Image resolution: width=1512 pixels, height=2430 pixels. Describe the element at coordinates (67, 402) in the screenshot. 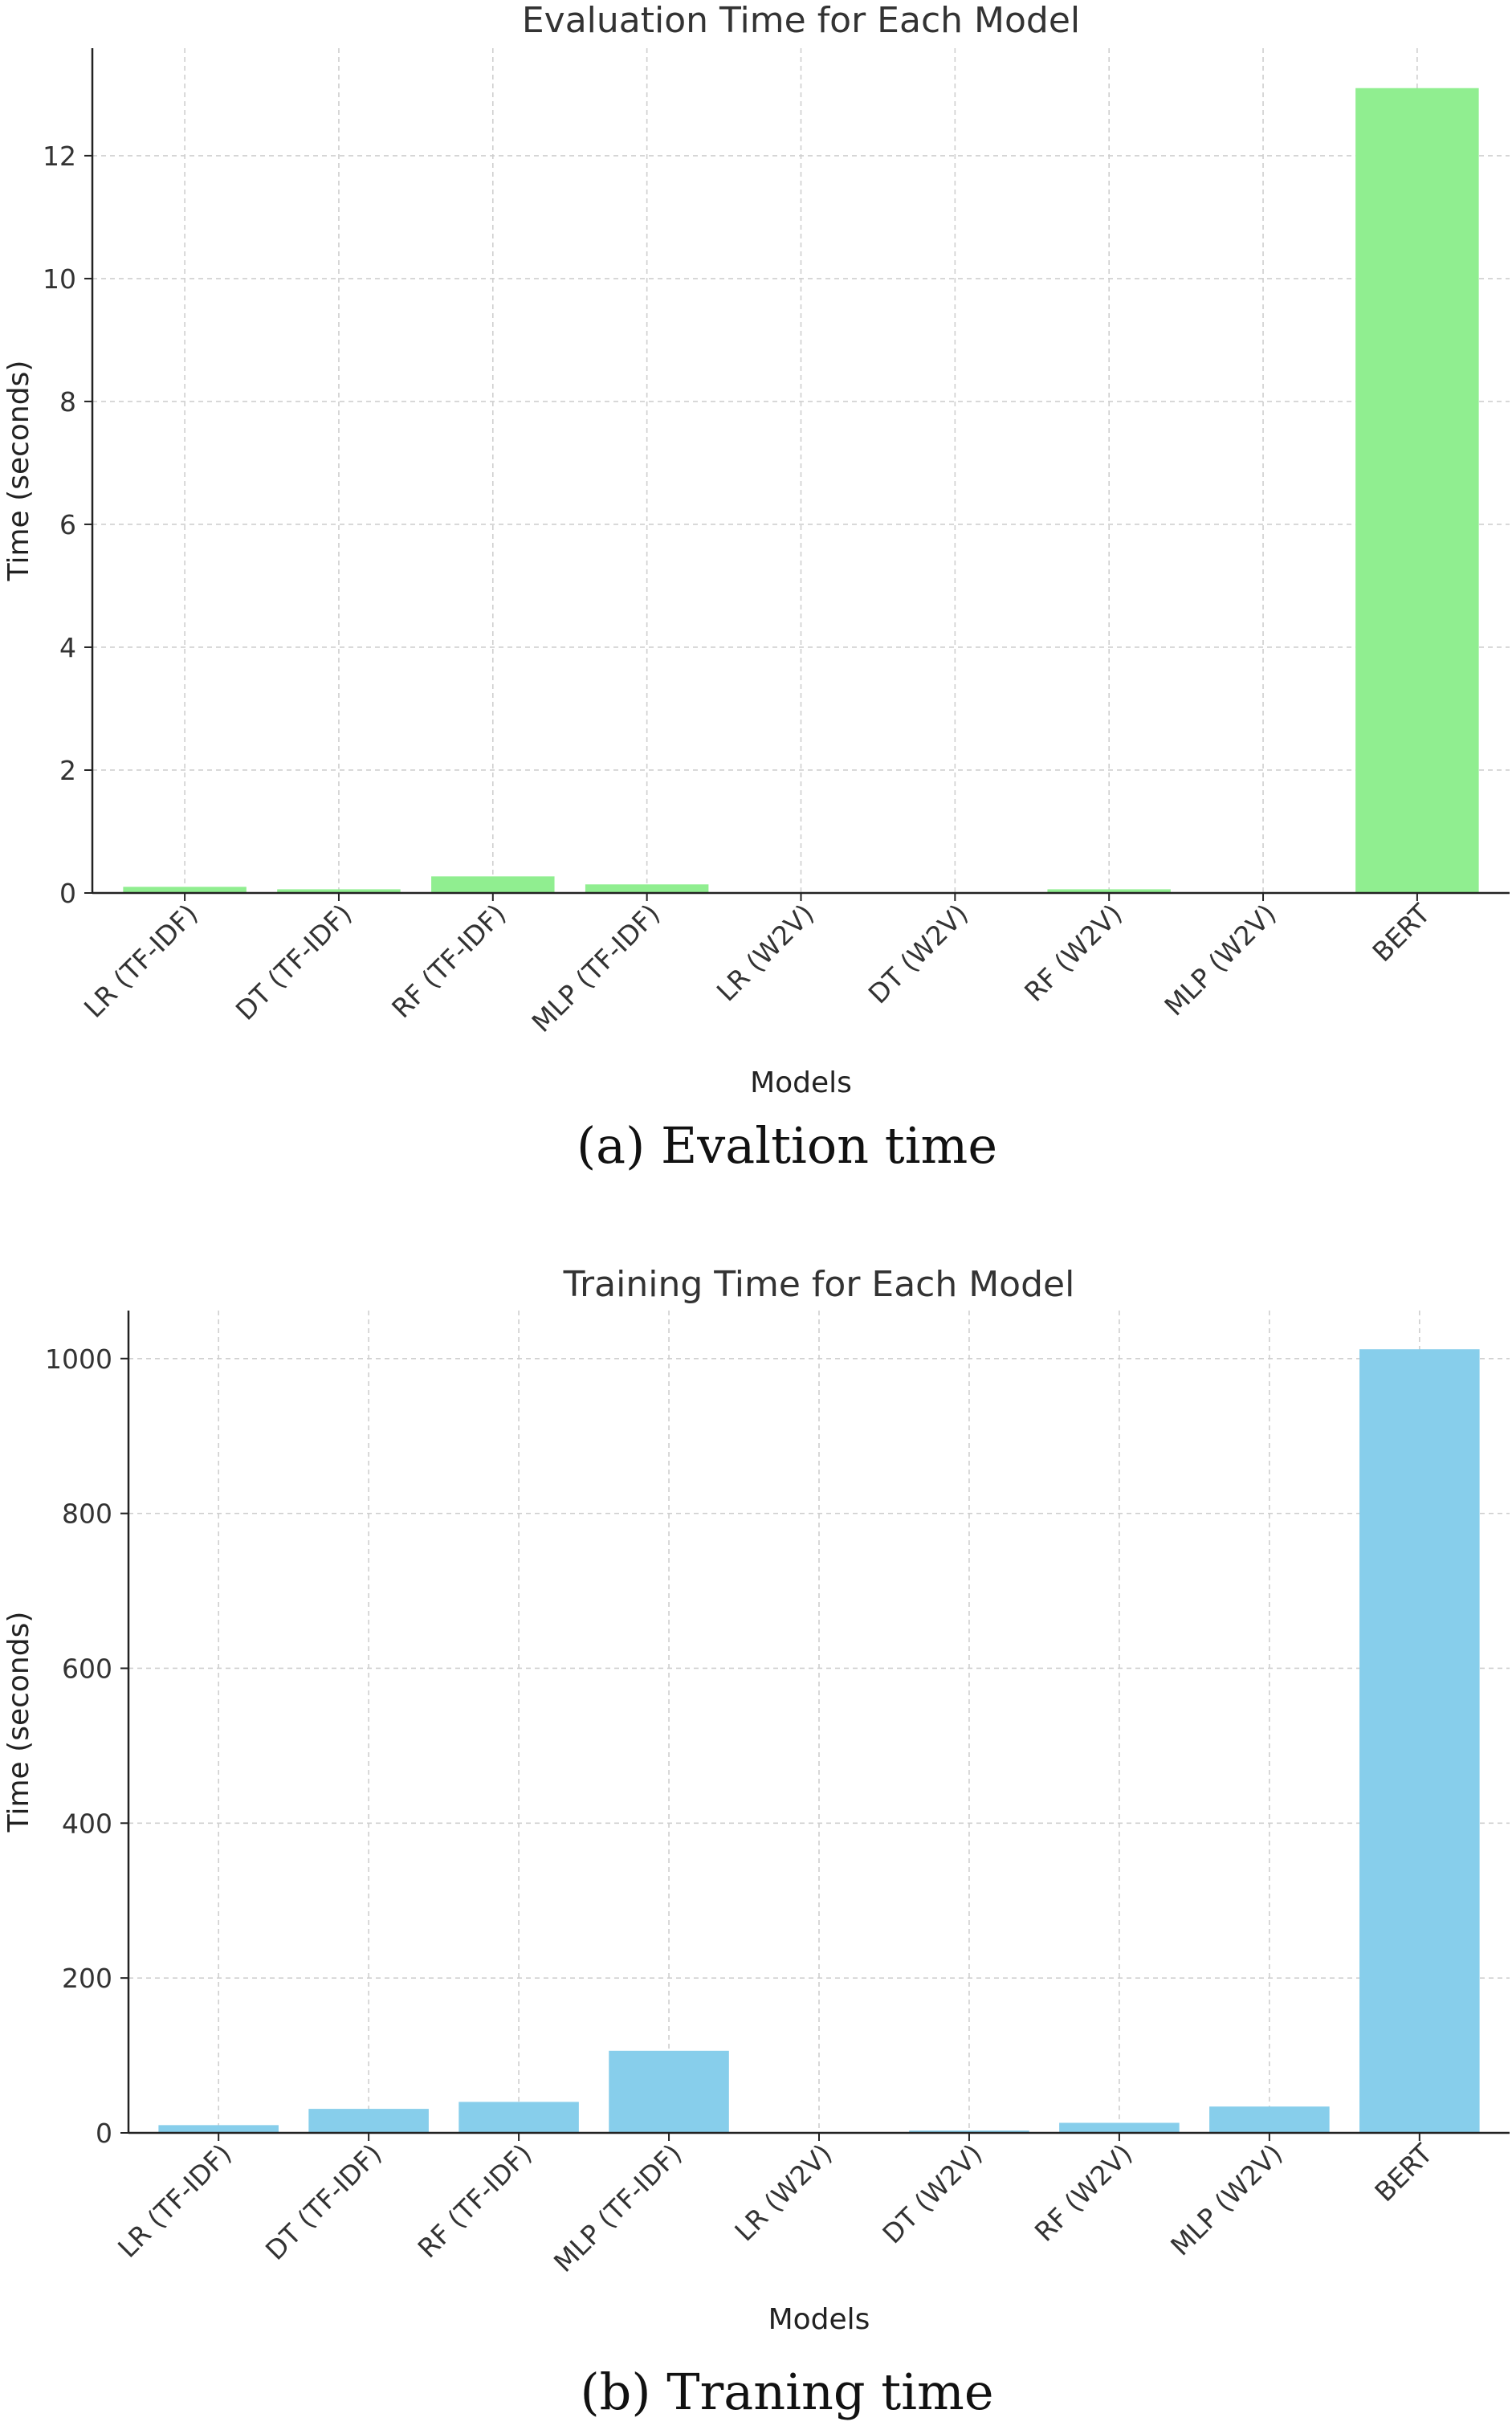

I see `y-tick-label: 8` at that location.